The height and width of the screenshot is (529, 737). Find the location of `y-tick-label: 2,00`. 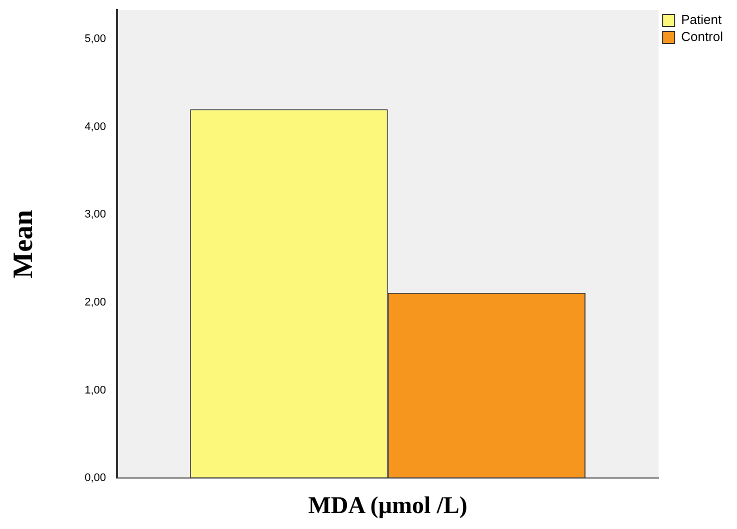

y-tick-label: 2,00 is located at coordinates (95, 302).